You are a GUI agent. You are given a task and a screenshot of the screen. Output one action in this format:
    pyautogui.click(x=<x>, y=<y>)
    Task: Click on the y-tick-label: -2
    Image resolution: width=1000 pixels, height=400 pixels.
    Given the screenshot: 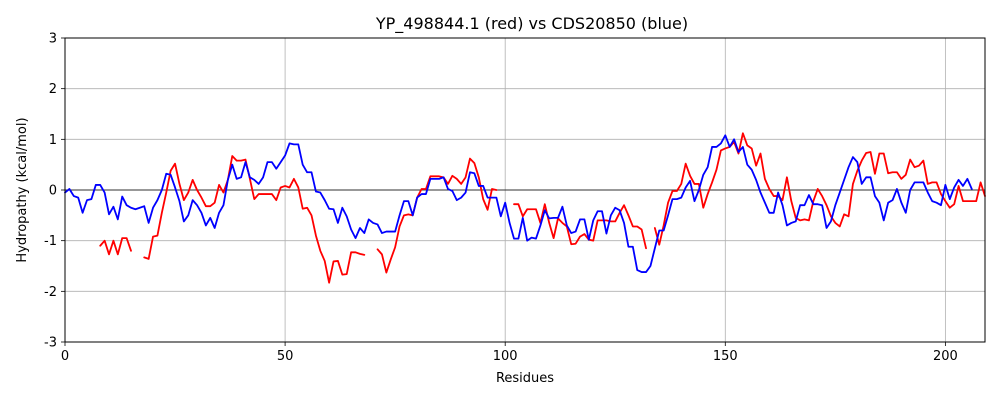 What is the action you would take?
    pyautogui.click(x=50, y=292)
    